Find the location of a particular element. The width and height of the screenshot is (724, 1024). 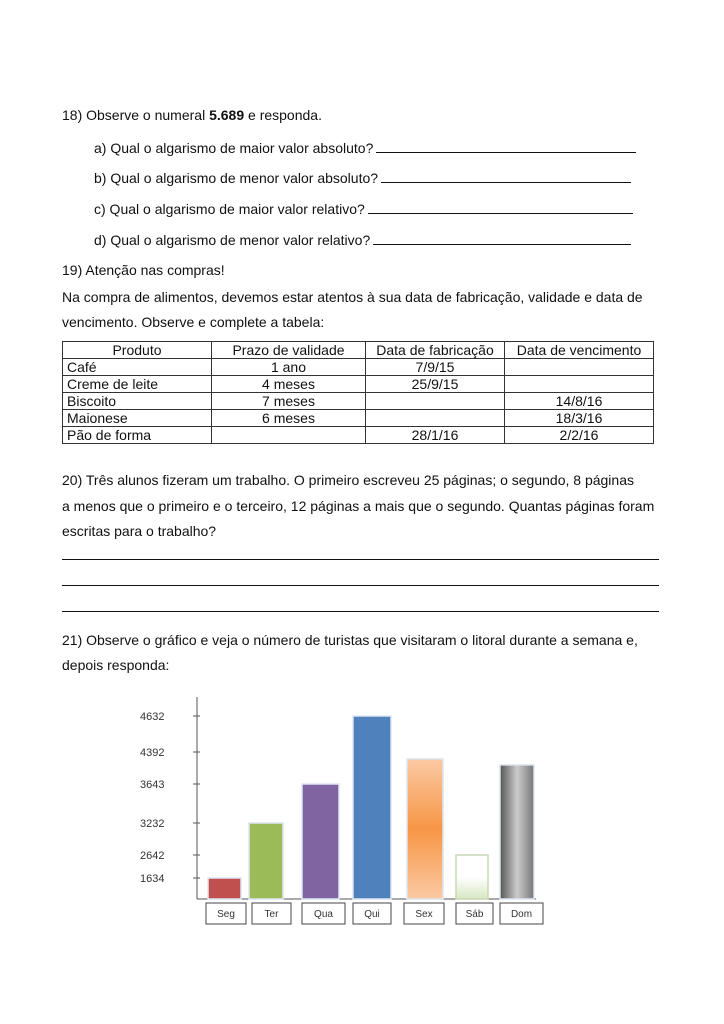

x-tick-label: Qua is located at coordinates (323, 914).